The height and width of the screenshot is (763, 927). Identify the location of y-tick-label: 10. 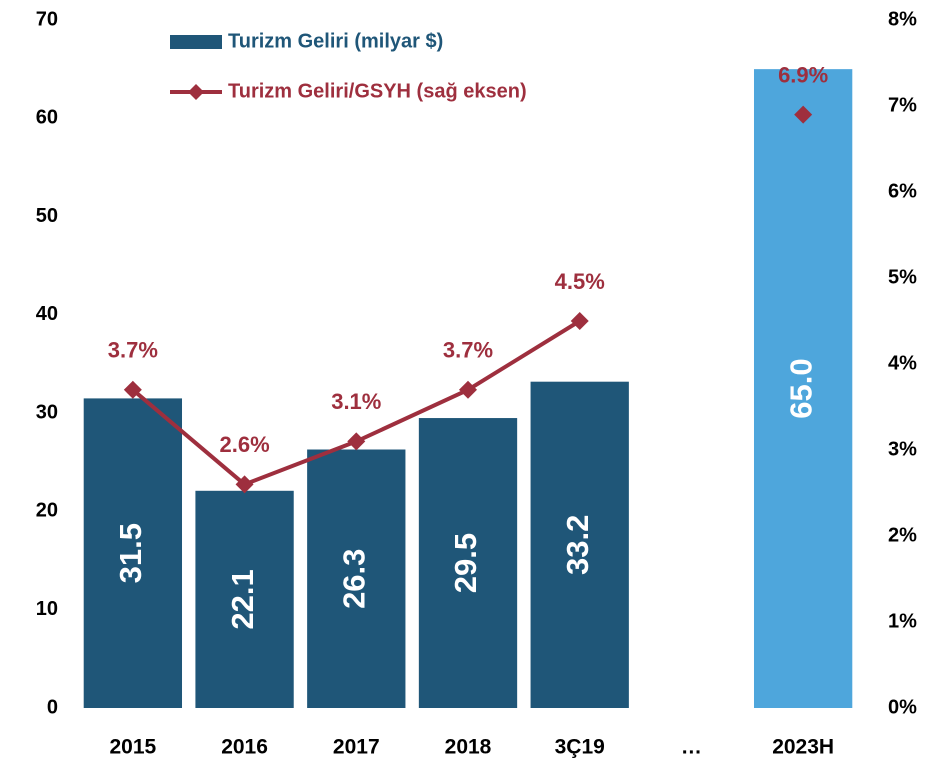
(47, 609).